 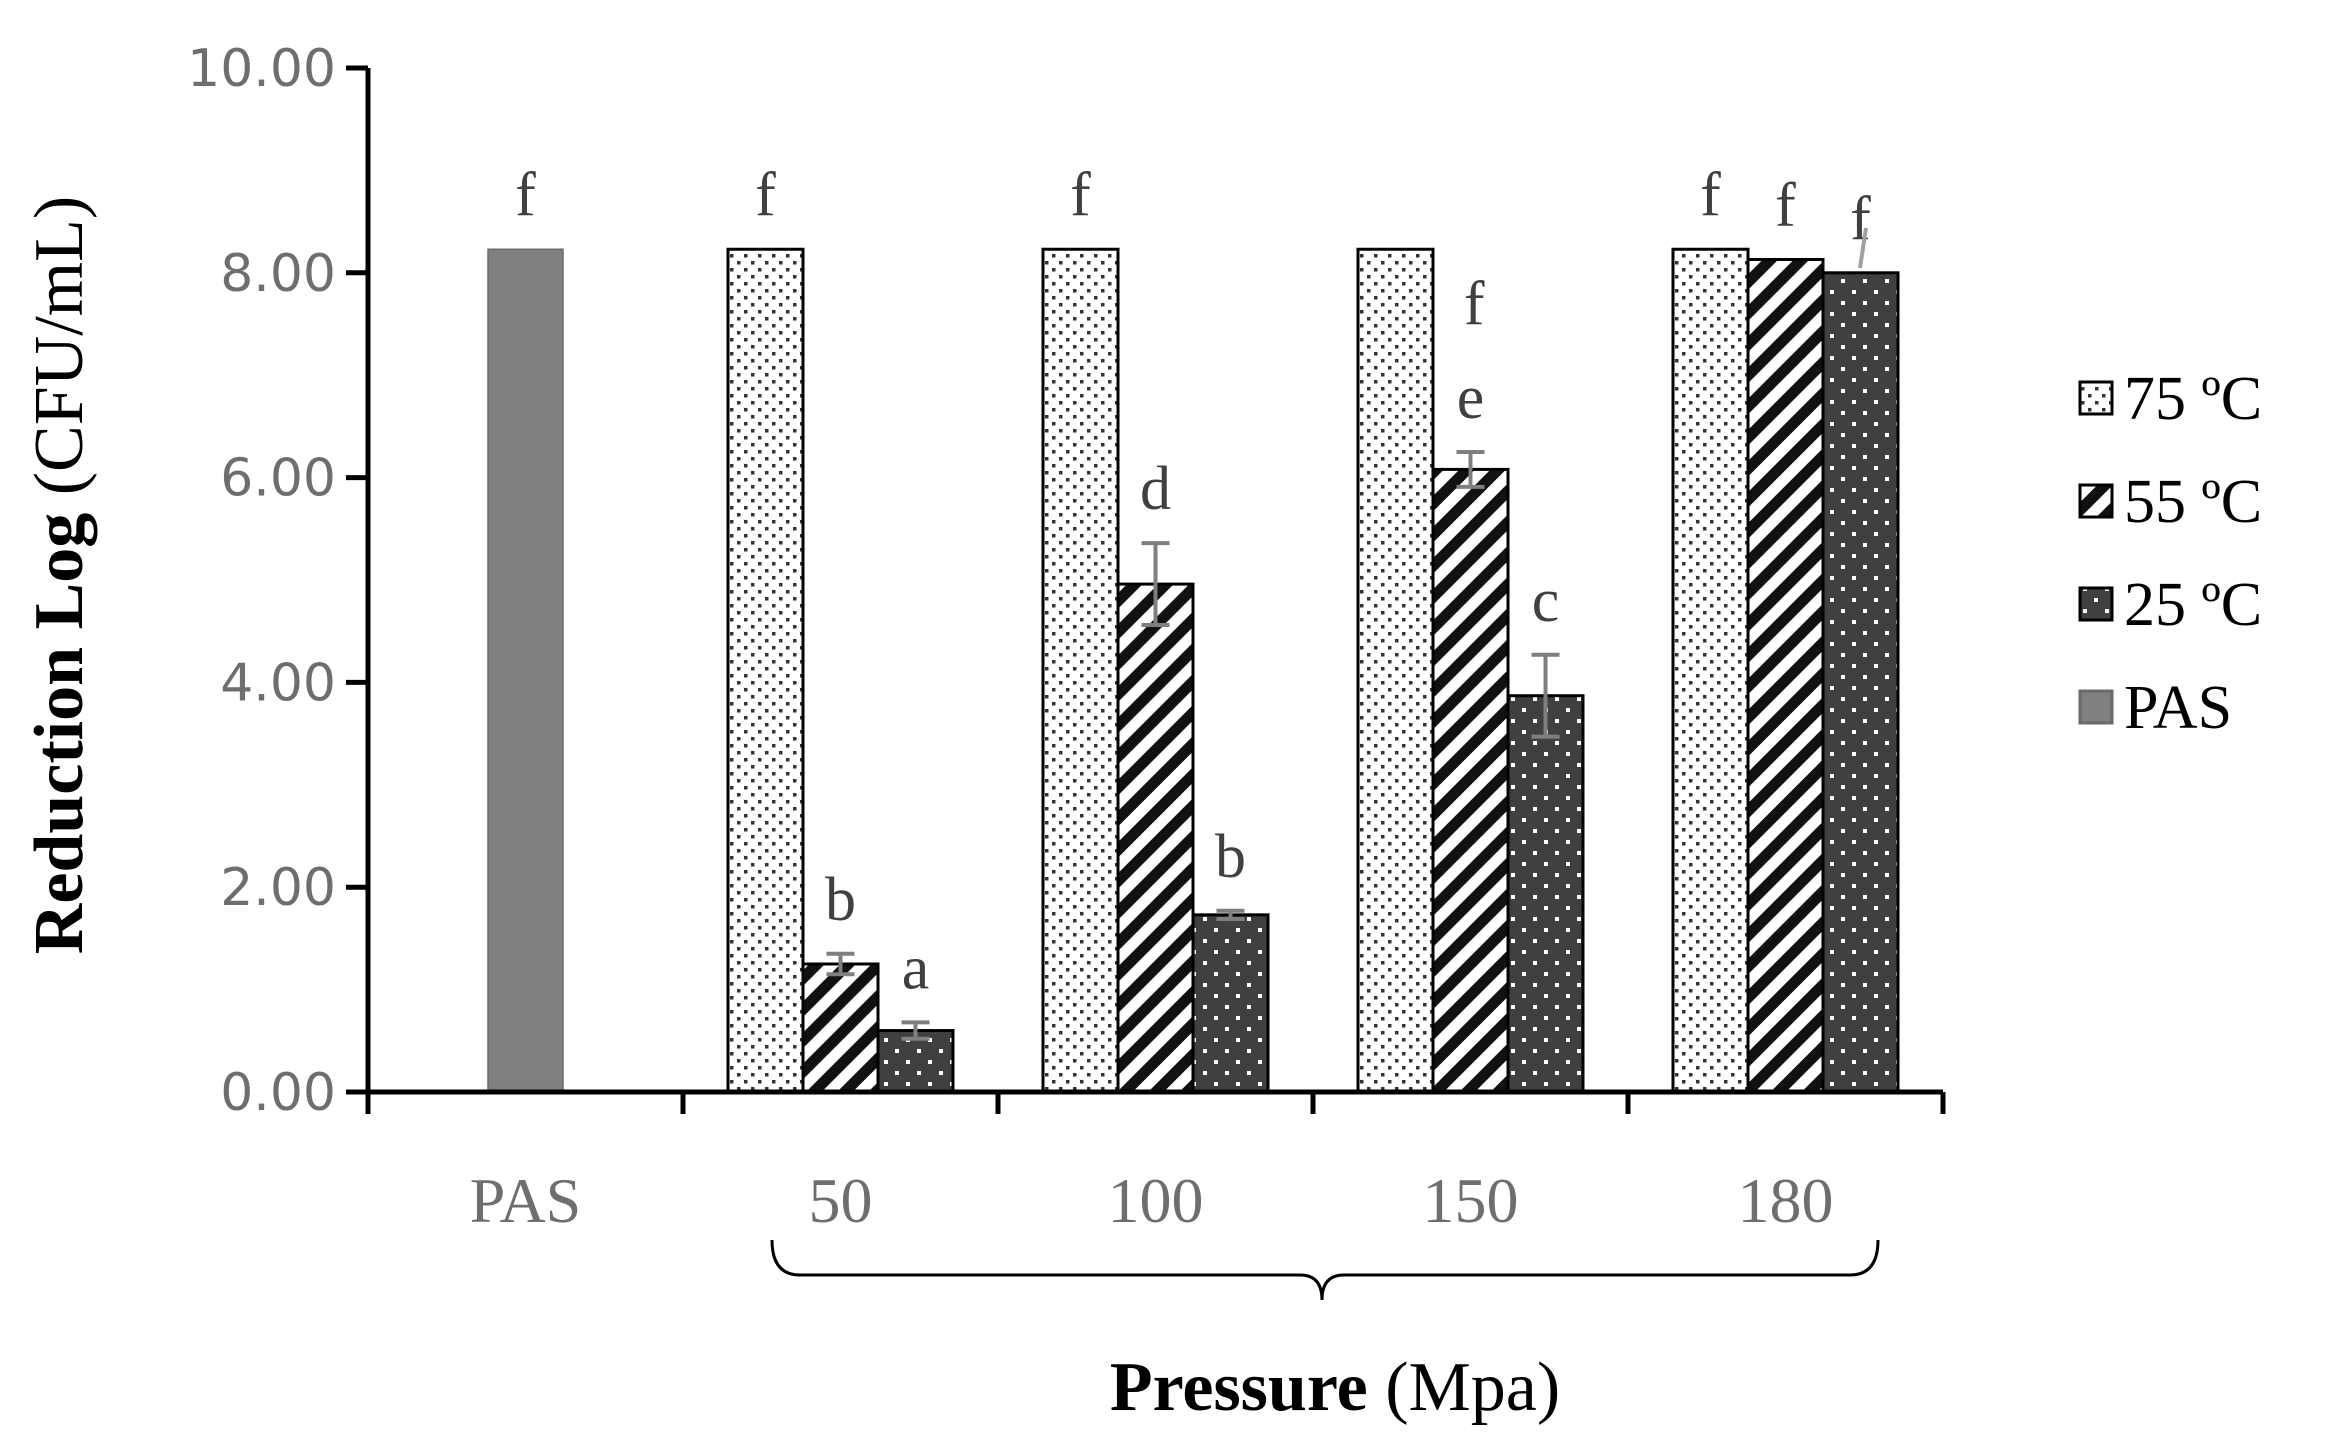 I want to click on sig-letter-180-55: f, so click(x=1785, y=205).